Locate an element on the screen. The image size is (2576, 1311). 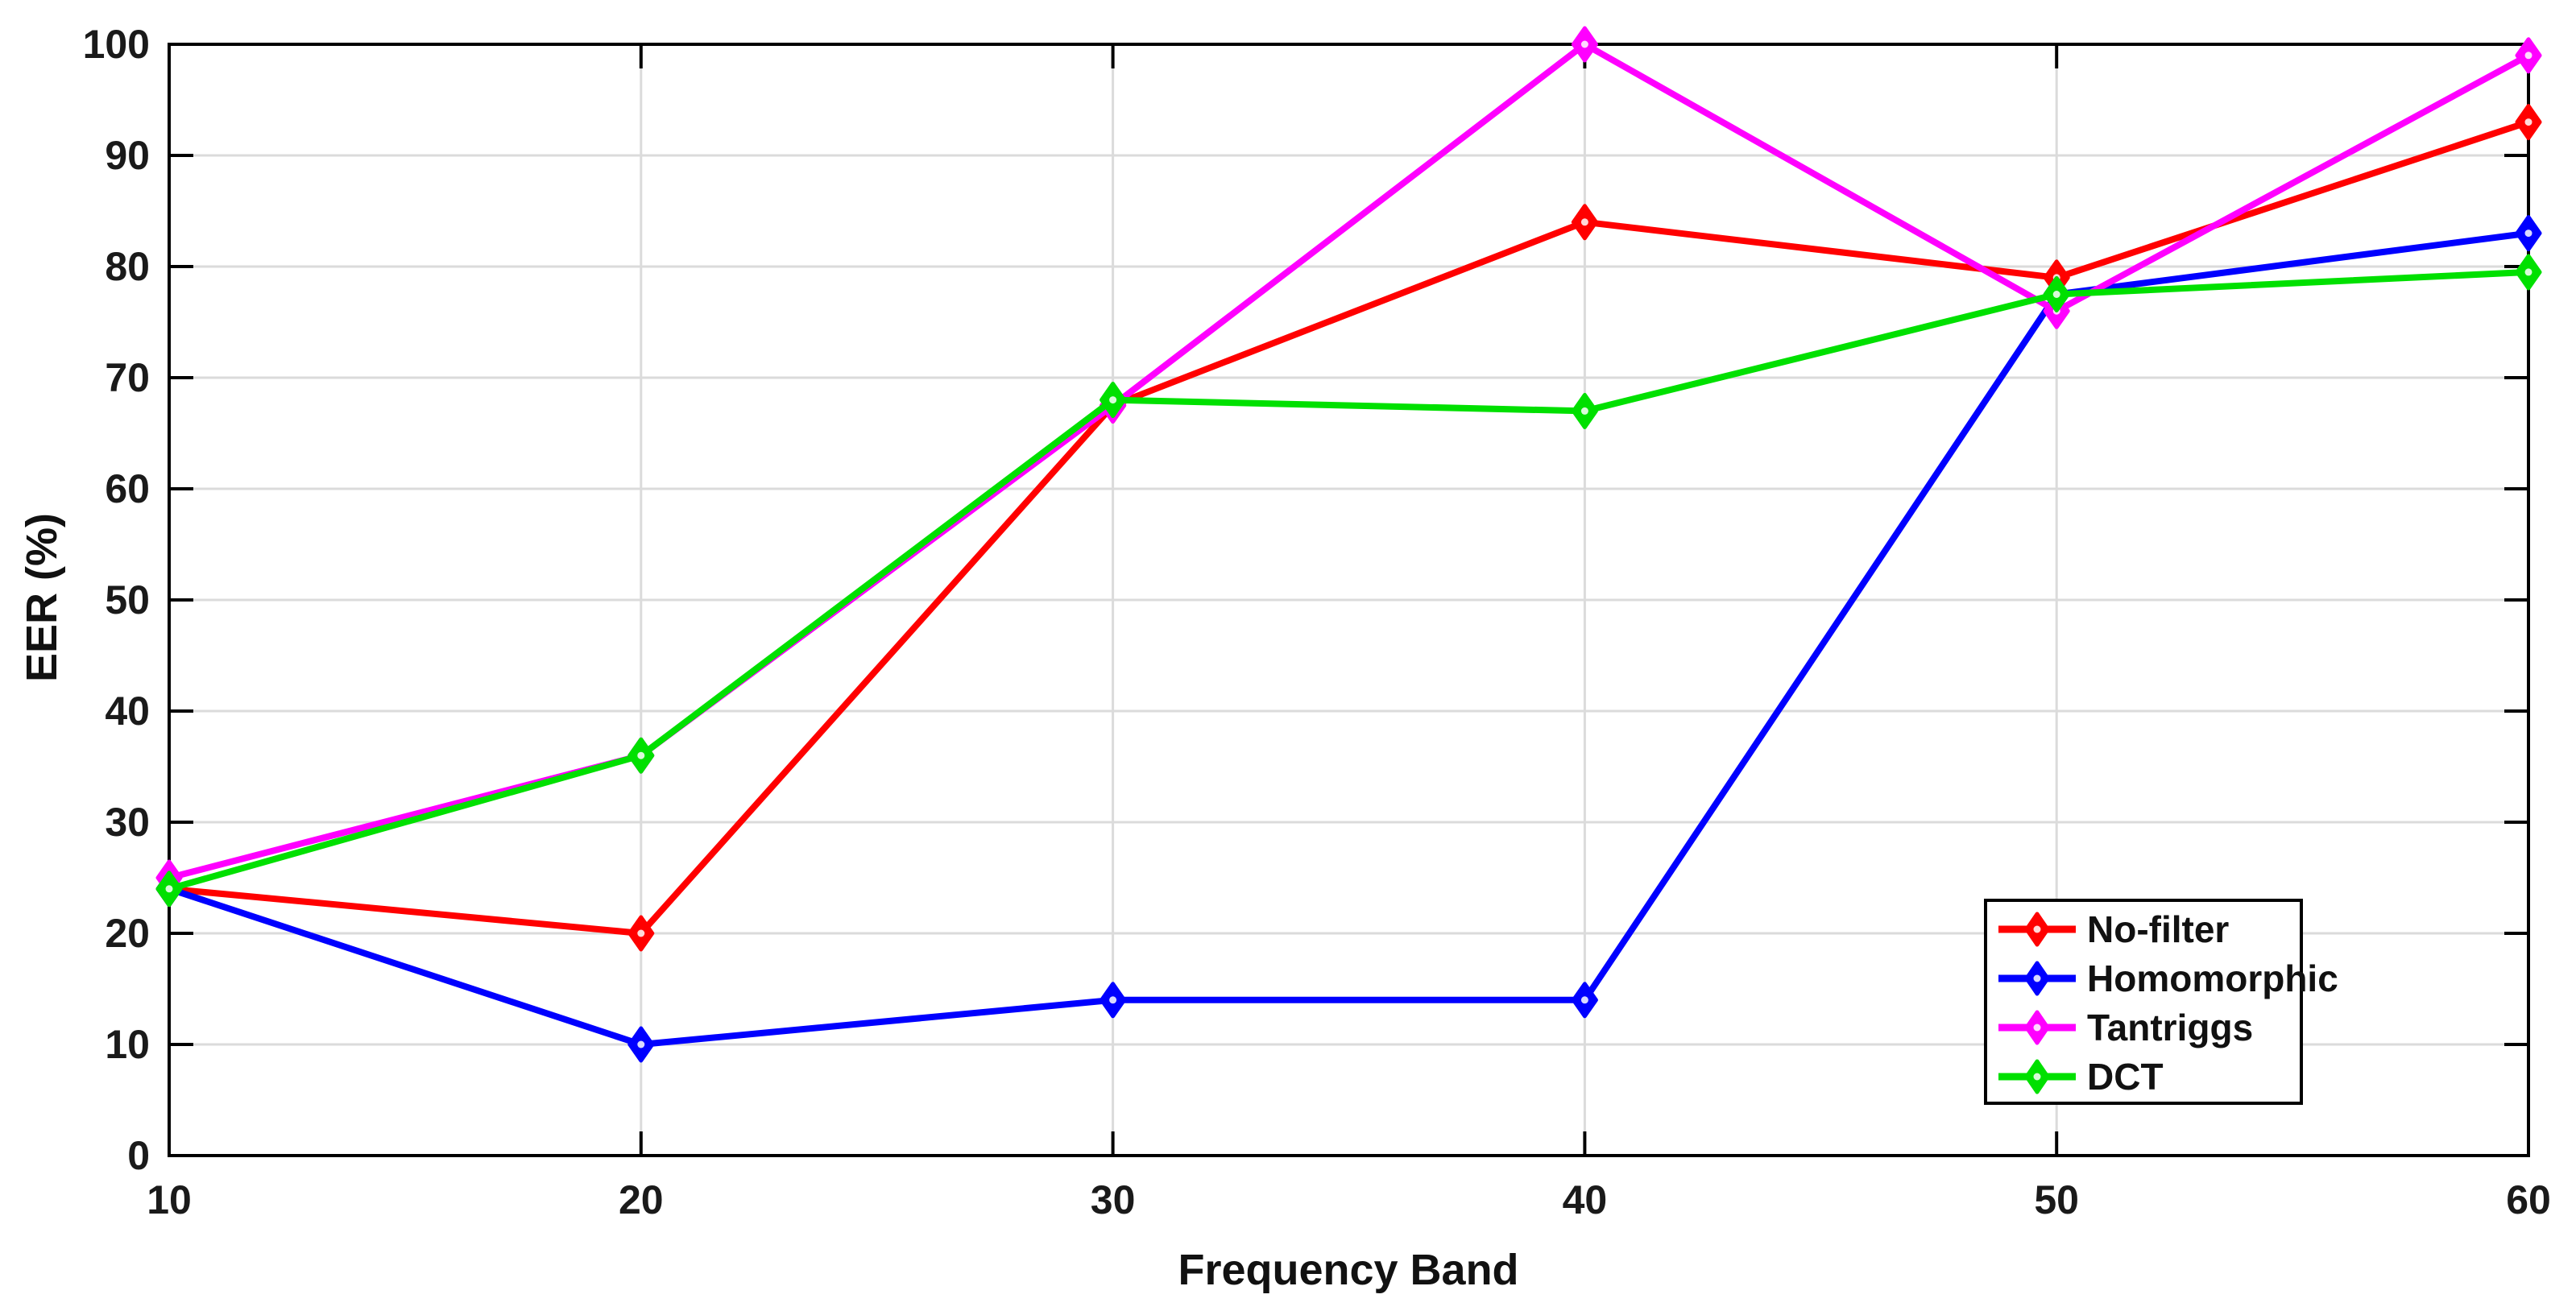
x-tick-label: 30 is located at coordinates (1113, 1199).